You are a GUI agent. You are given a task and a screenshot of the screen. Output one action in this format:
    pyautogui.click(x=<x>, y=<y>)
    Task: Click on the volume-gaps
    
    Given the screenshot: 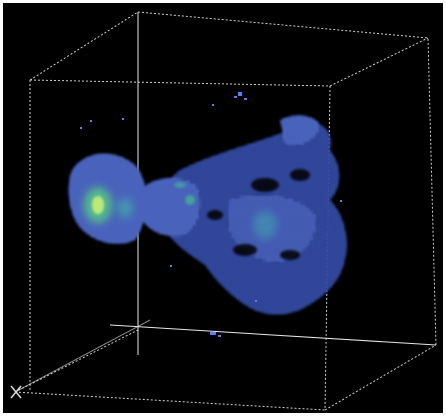 What is the action you would take?
    pyautogui.click(x=258, y=214)
    